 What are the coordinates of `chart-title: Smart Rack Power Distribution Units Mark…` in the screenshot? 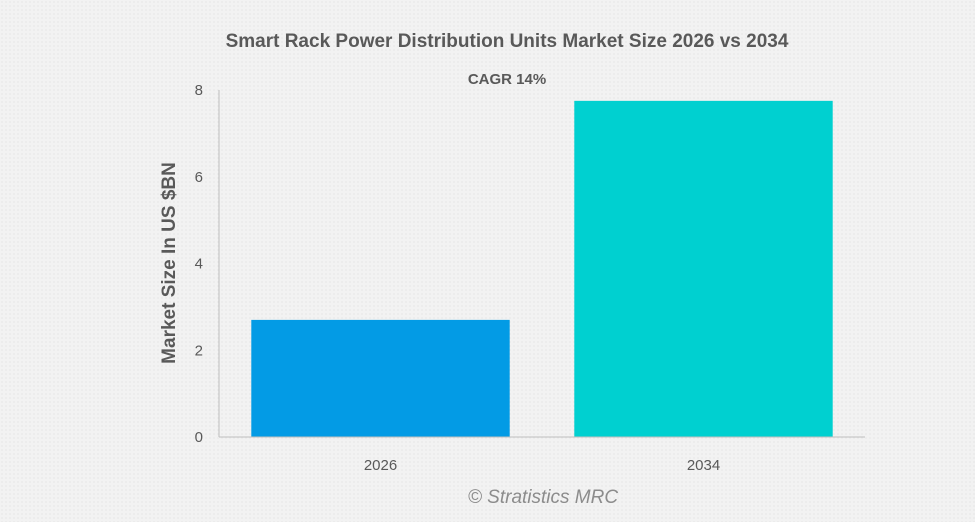 It's located at (507, 41).